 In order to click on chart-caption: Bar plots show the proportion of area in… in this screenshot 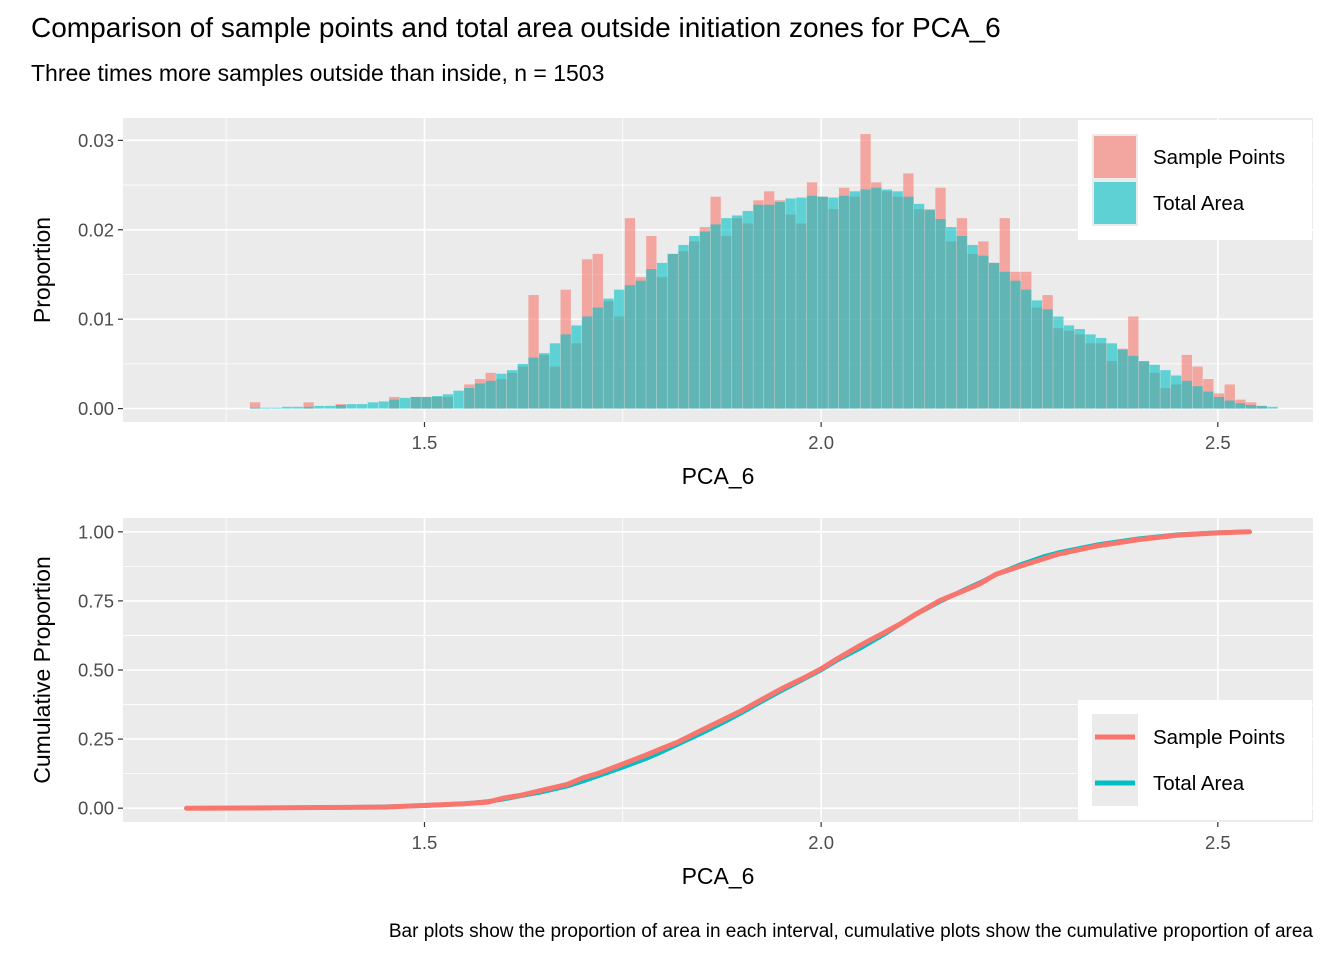, I will do `click(850, 931)`.